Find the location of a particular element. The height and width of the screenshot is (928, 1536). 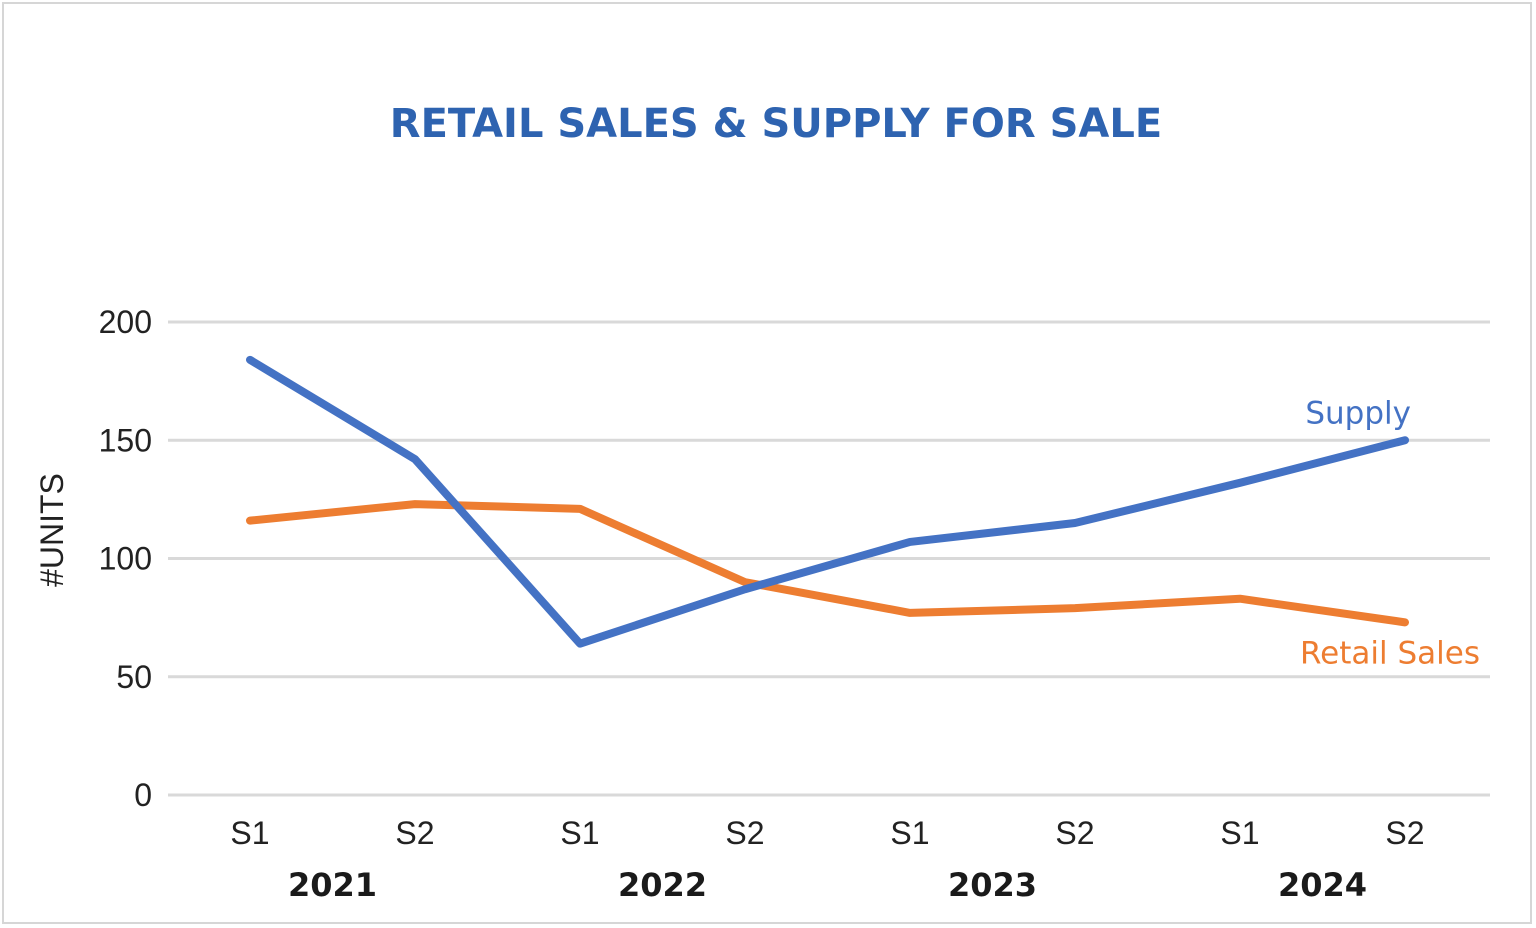

series-label-retail-sales: Retail Sales is located at coordinates (1390, 653).